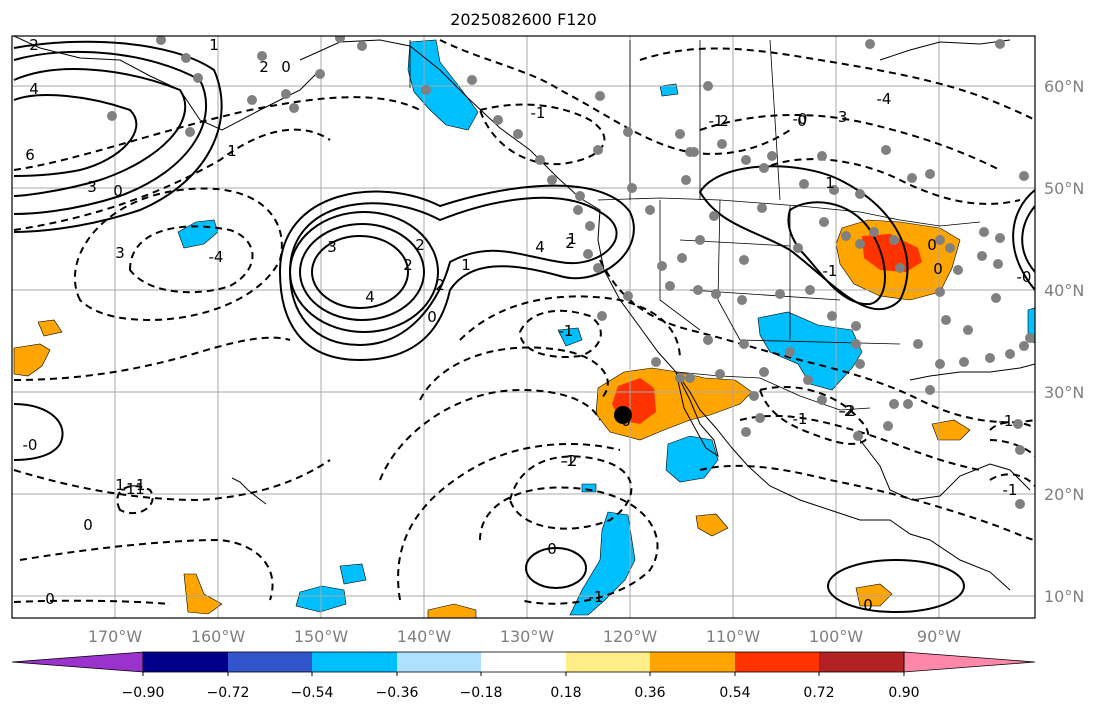  I want to click on coast-gulf-mexico, so click(945, 470).